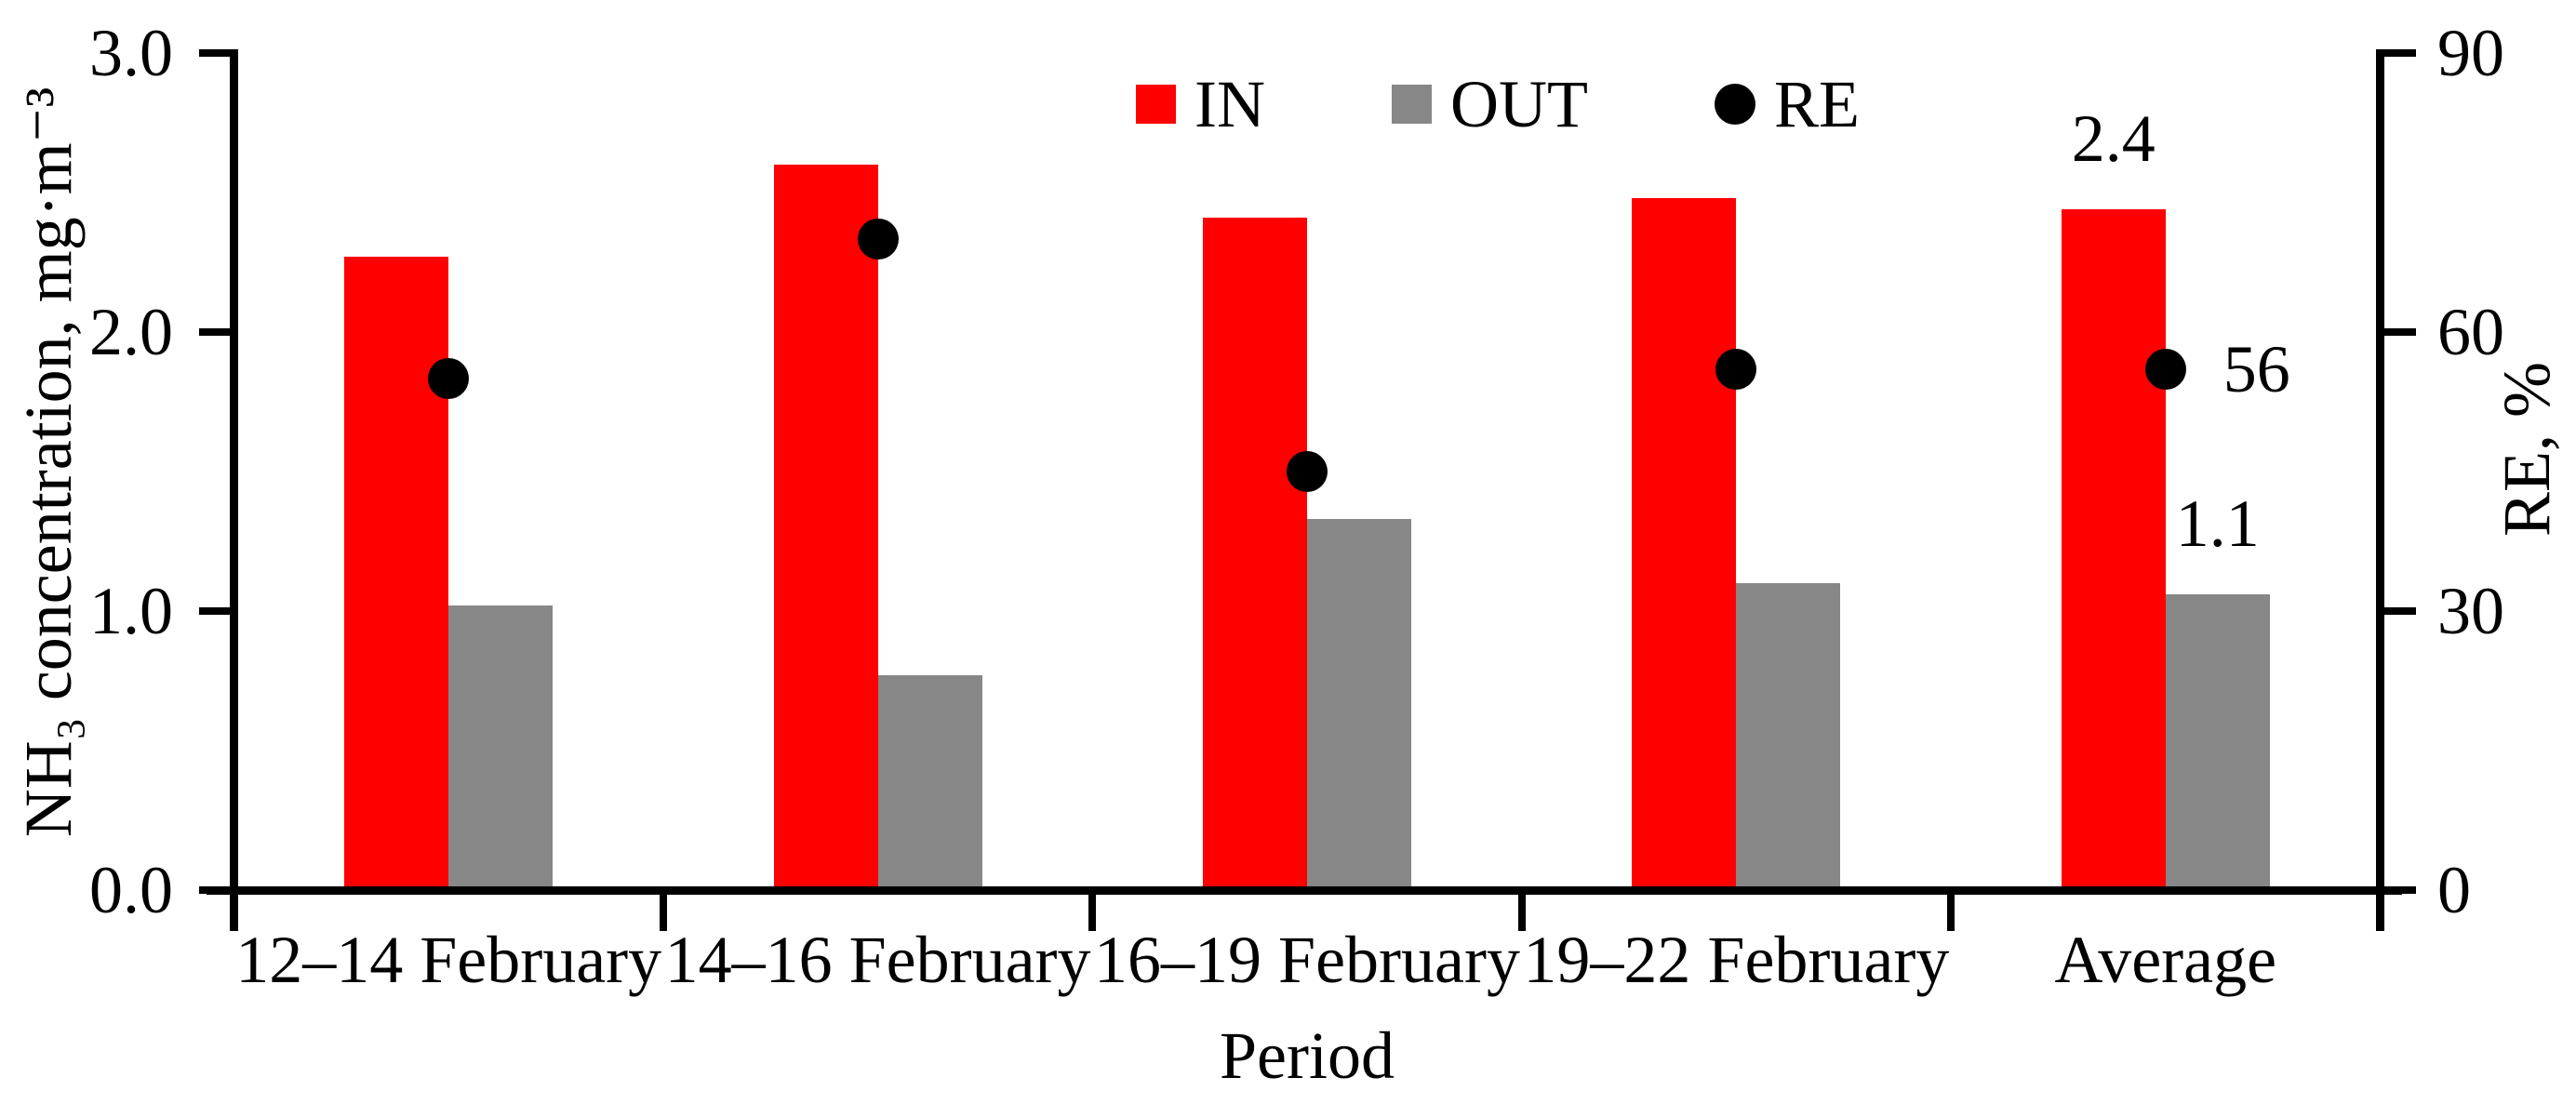 Image resolution: width=2576 pixels, height=1104 pixels. What do you see at coordinates (1736, 960) in the screenshot?
I see `category-label-3: 19–22 February` at bounding box center [1736, 960].